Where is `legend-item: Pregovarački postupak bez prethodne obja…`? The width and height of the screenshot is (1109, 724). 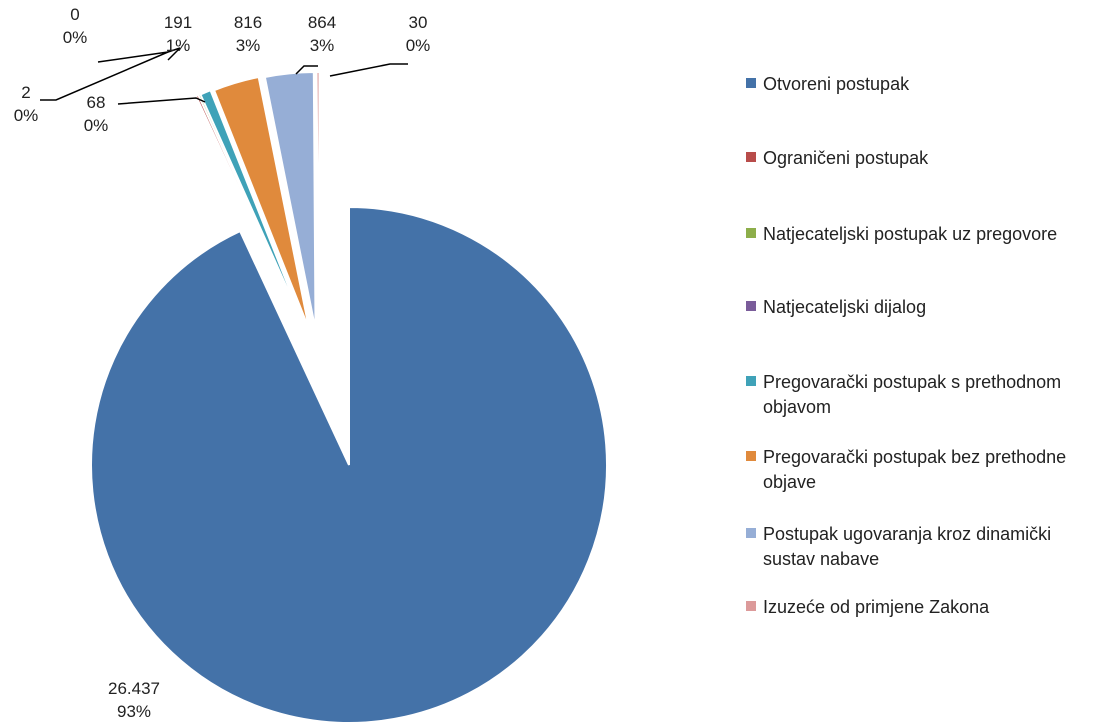
legend-item: Pregovarački postupak bez prethodne obja… is located at coordinates (924, 470).